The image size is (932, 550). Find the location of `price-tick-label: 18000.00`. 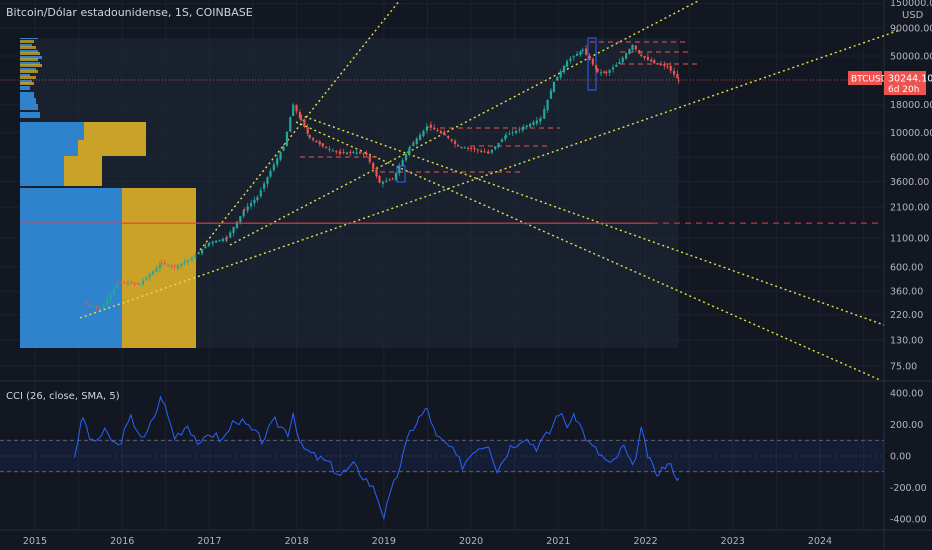

price-tick-label: 18000.00 is located at coordinates (911, 105).